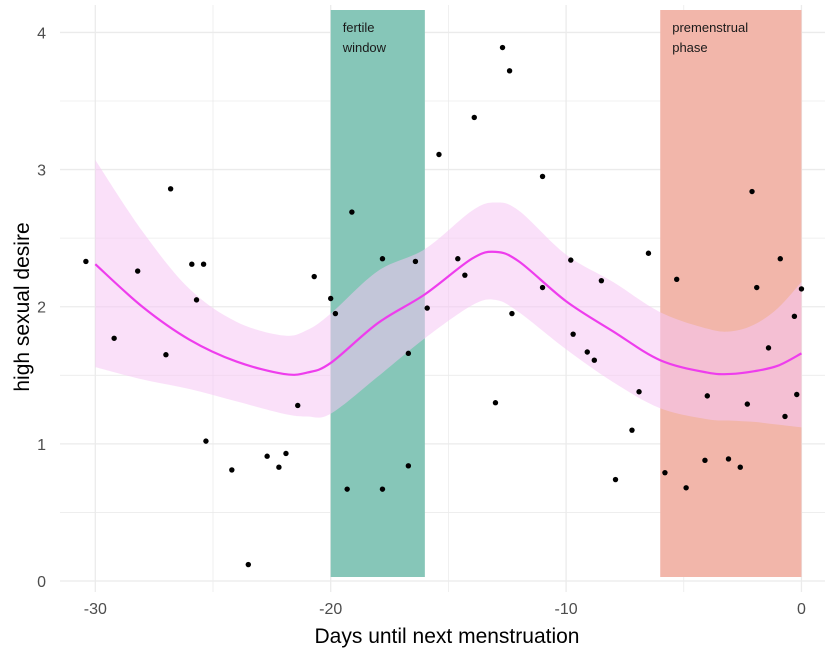  Describe the element at coordinates (41, 33) in the screenshot. I see `y-tick-label: 4` at that location.